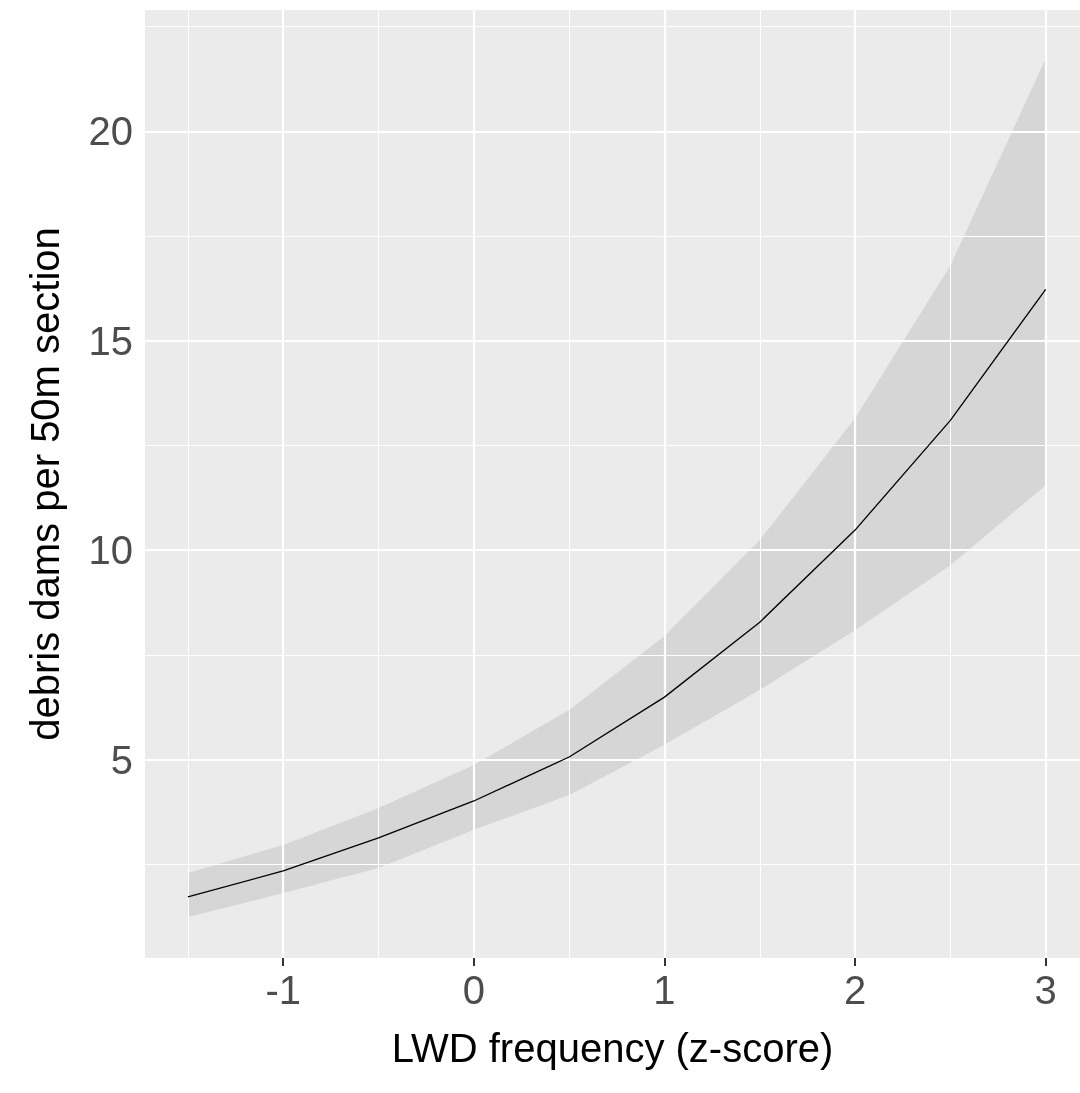 The width and height of the screenshot is (1080, 1093). What do you see at coordinates (612, 1048) in the screenshot?
I see `x-axis-title: LWD frequency (z-score)` at bounding box center [612, 1048].